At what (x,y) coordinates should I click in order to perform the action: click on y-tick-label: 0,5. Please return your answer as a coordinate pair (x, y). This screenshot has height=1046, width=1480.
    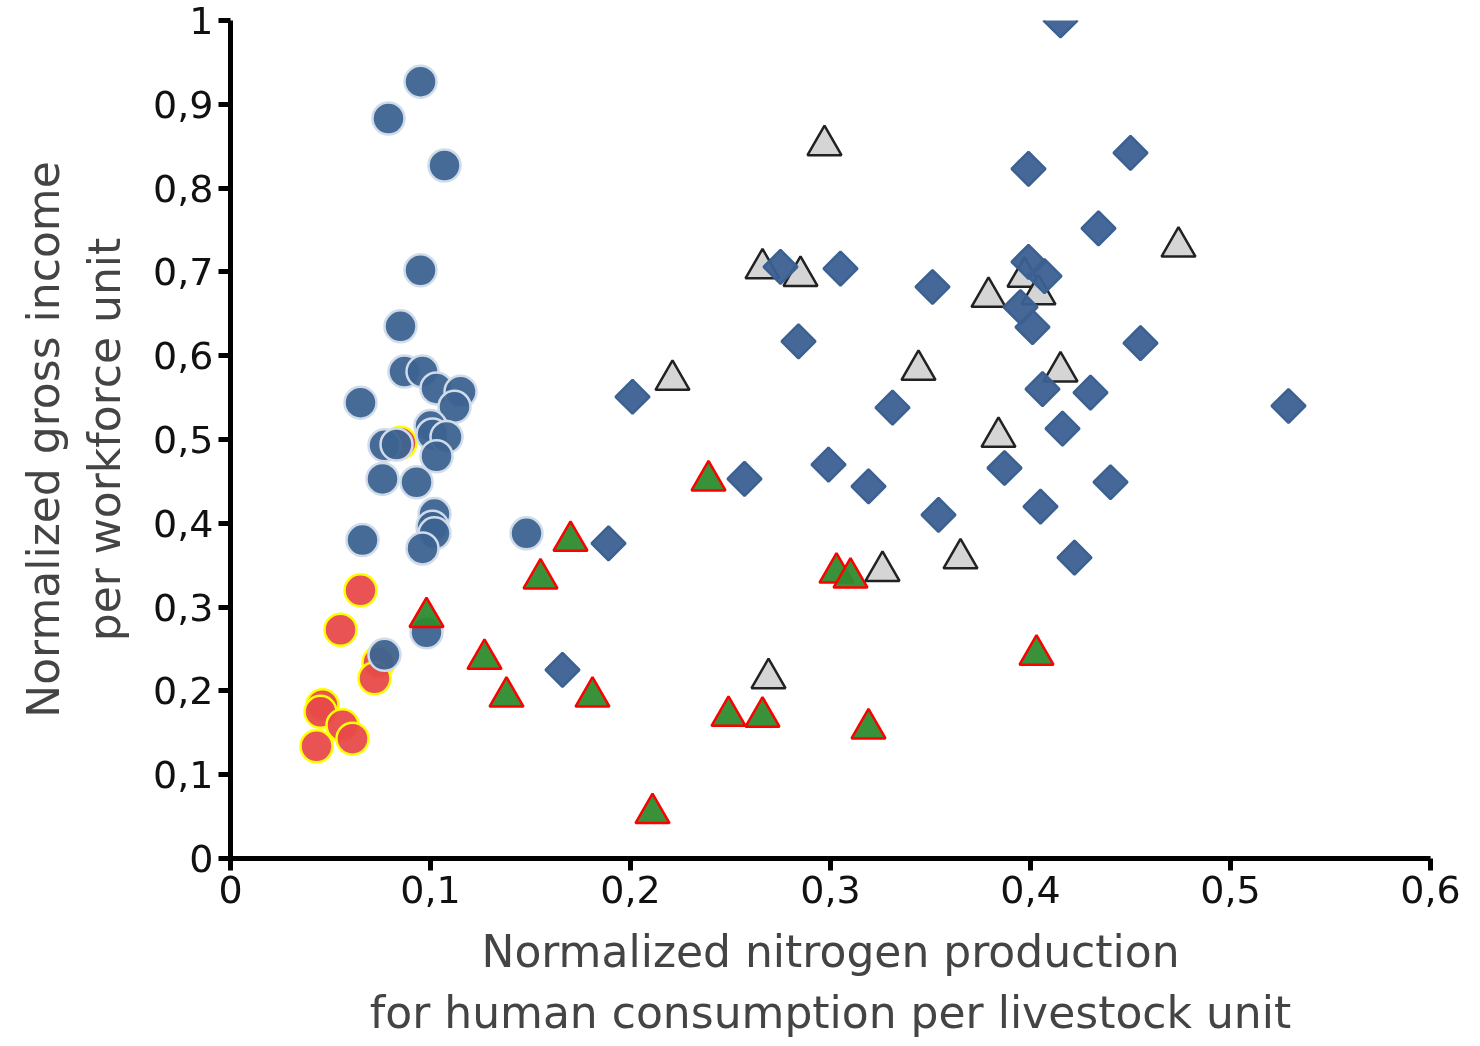
    Looking at the image, I should click on (183, 440).